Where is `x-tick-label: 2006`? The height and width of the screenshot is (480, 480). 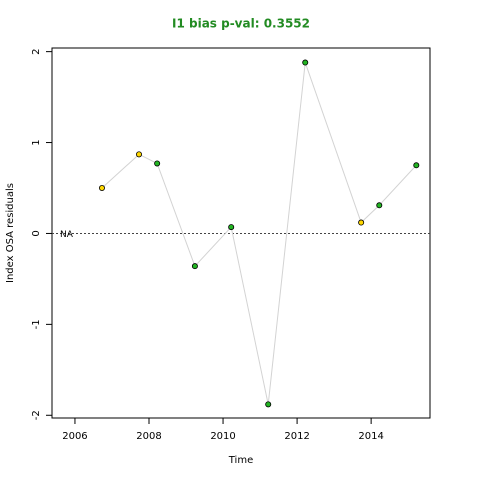
x-tick-label: 2006 is located at coordinates (74, 436).